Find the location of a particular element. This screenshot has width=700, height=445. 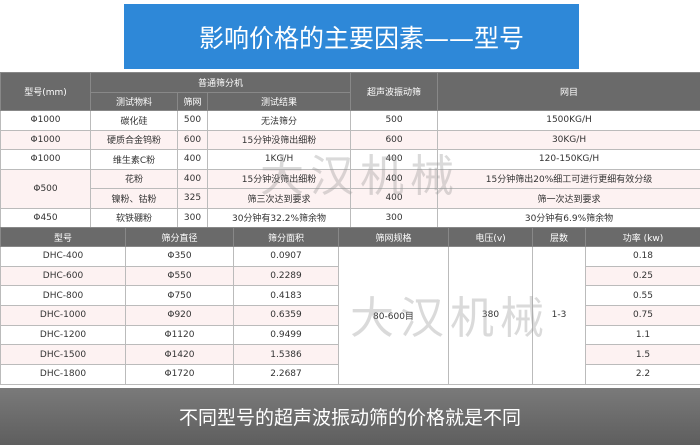

cell-model: DHC-600 is located at coordinates (63, 276).